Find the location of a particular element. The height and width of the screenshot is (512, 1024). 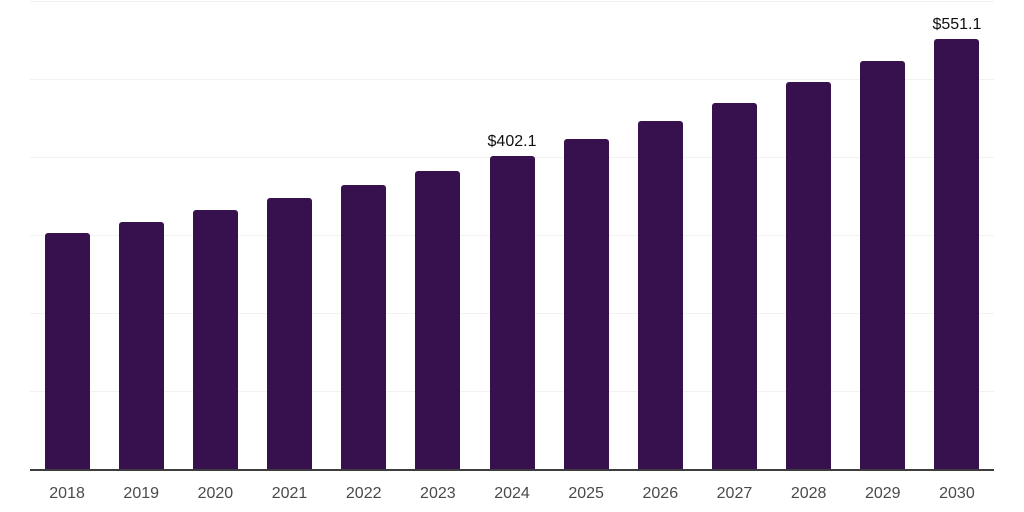

data-label-2030: $551.1 is located at coordinates (957, 25).